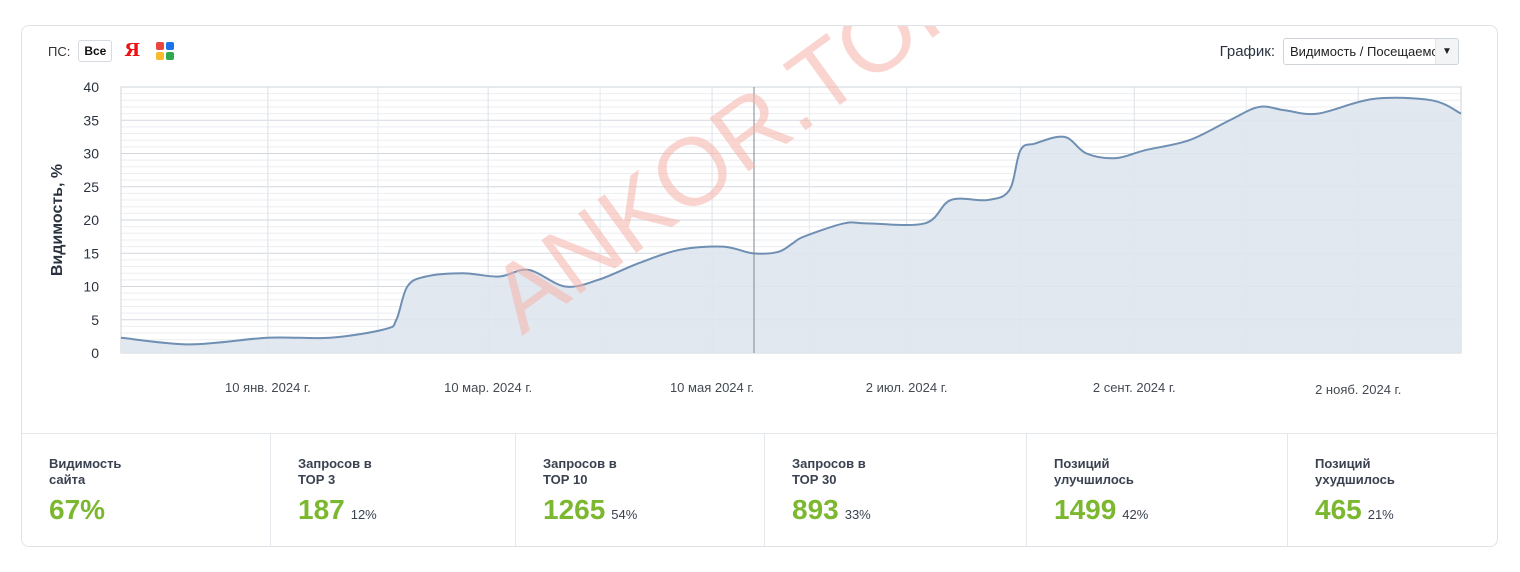 The height and width of the screenshot is (572, 1520). Describe the element at coordinates (1380, 514) in the screenshot. I see `stat-percent: 21%` at that location.